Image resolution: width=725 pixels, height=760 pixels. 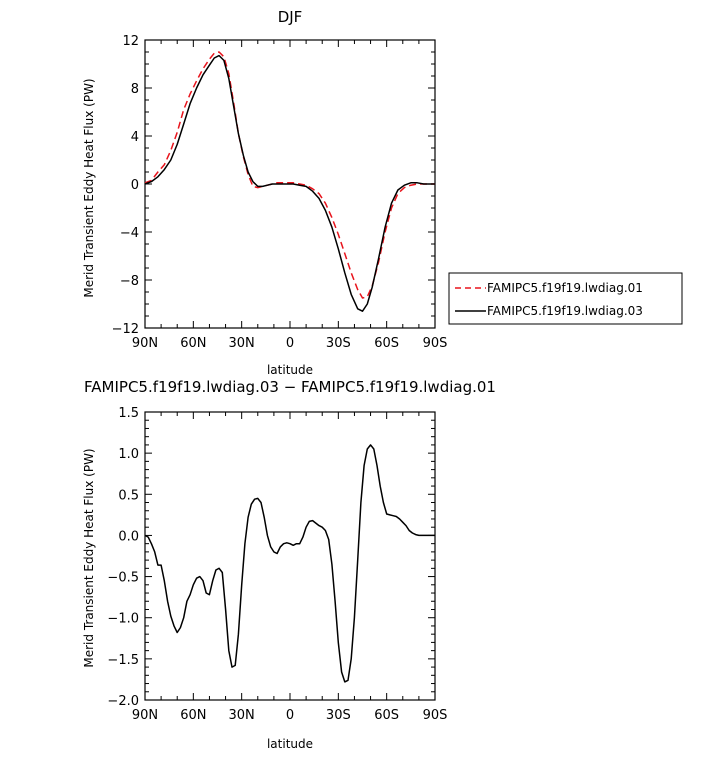 I want to click on top-ytick-label: 4, so click(x=135, y=137).